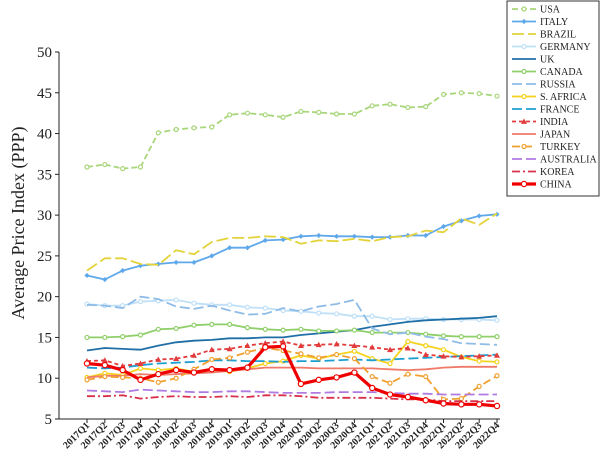 The image size is (600, 456). I want to click on series-line-uk, so click(292, 333).